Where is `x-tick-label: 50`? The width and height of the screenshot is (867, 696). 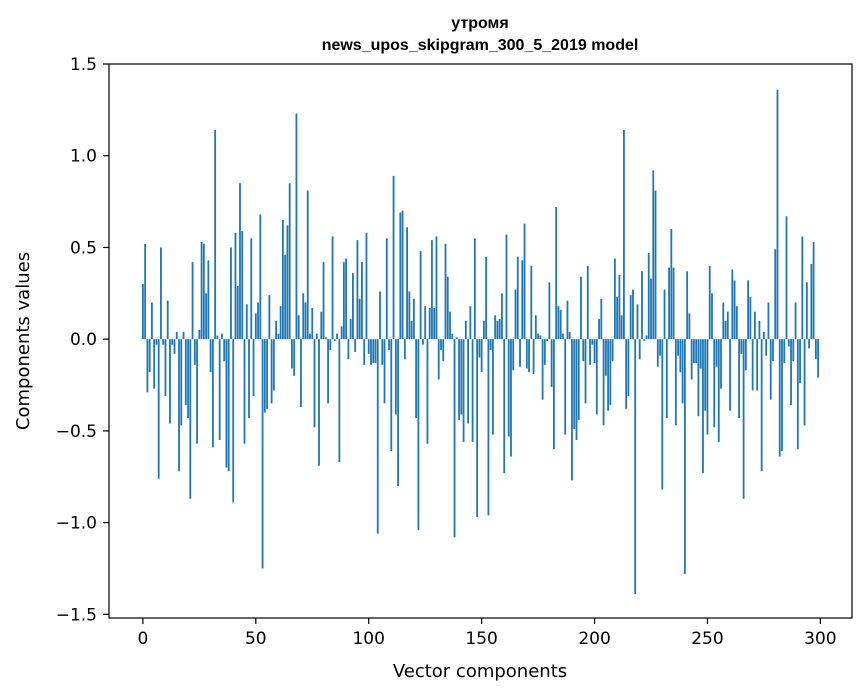
x-tick-label: 50 is located at coordinates (256, 639).